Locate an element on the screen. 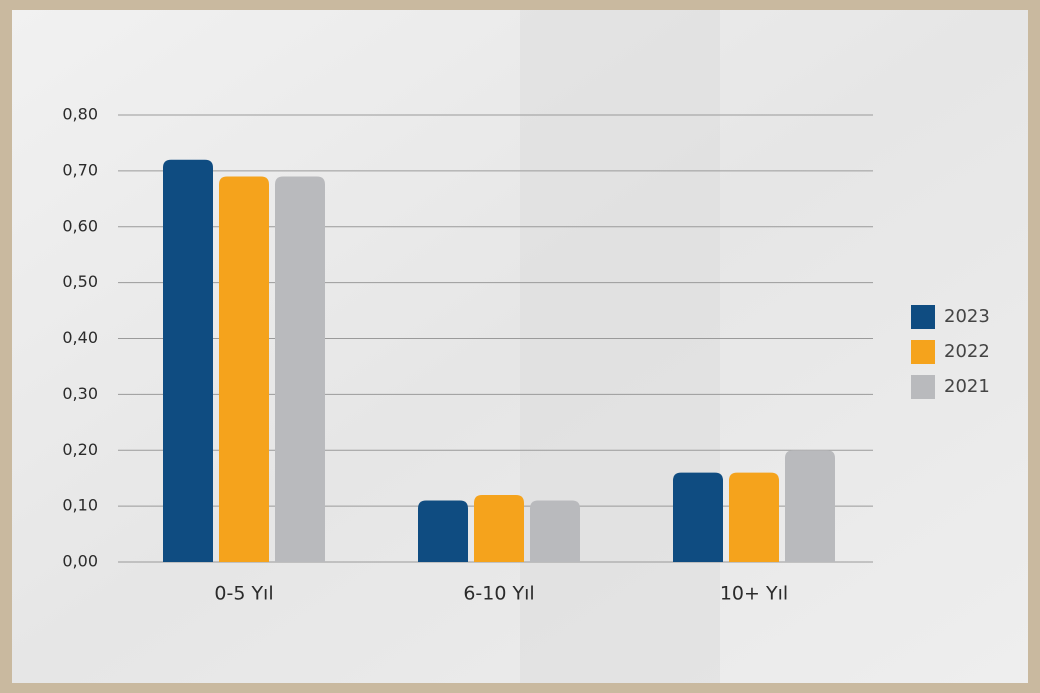 The height and width of the screenshot is (693, 1040). legend-label: 2021 is located at coordinates (967, 386).